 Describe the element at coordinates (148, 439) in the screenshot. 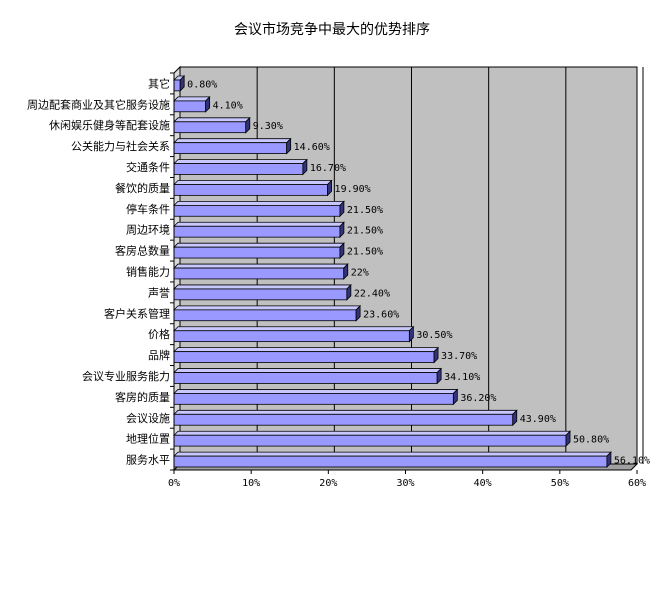

I see `category-label: 地理位置` at that location.